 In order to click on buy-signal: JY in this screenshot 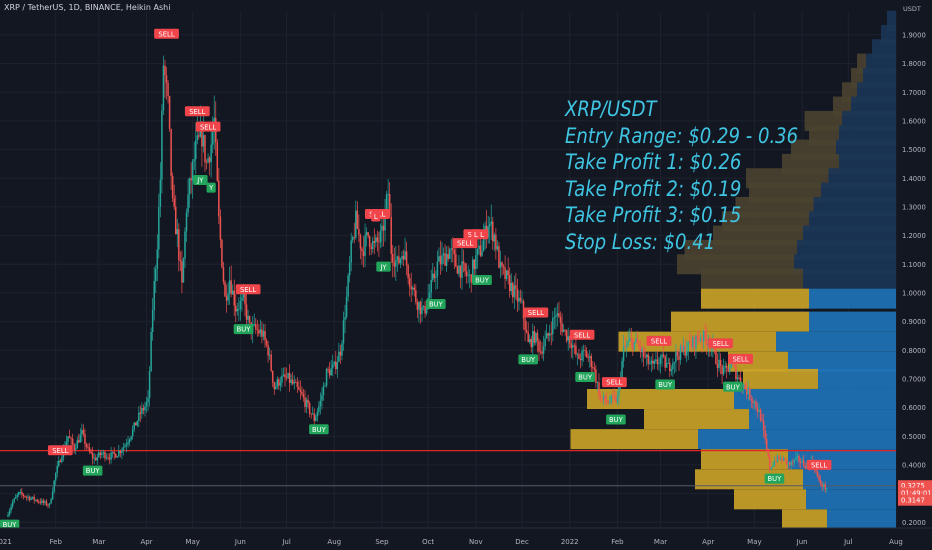, I will do `click(200, 180)`.